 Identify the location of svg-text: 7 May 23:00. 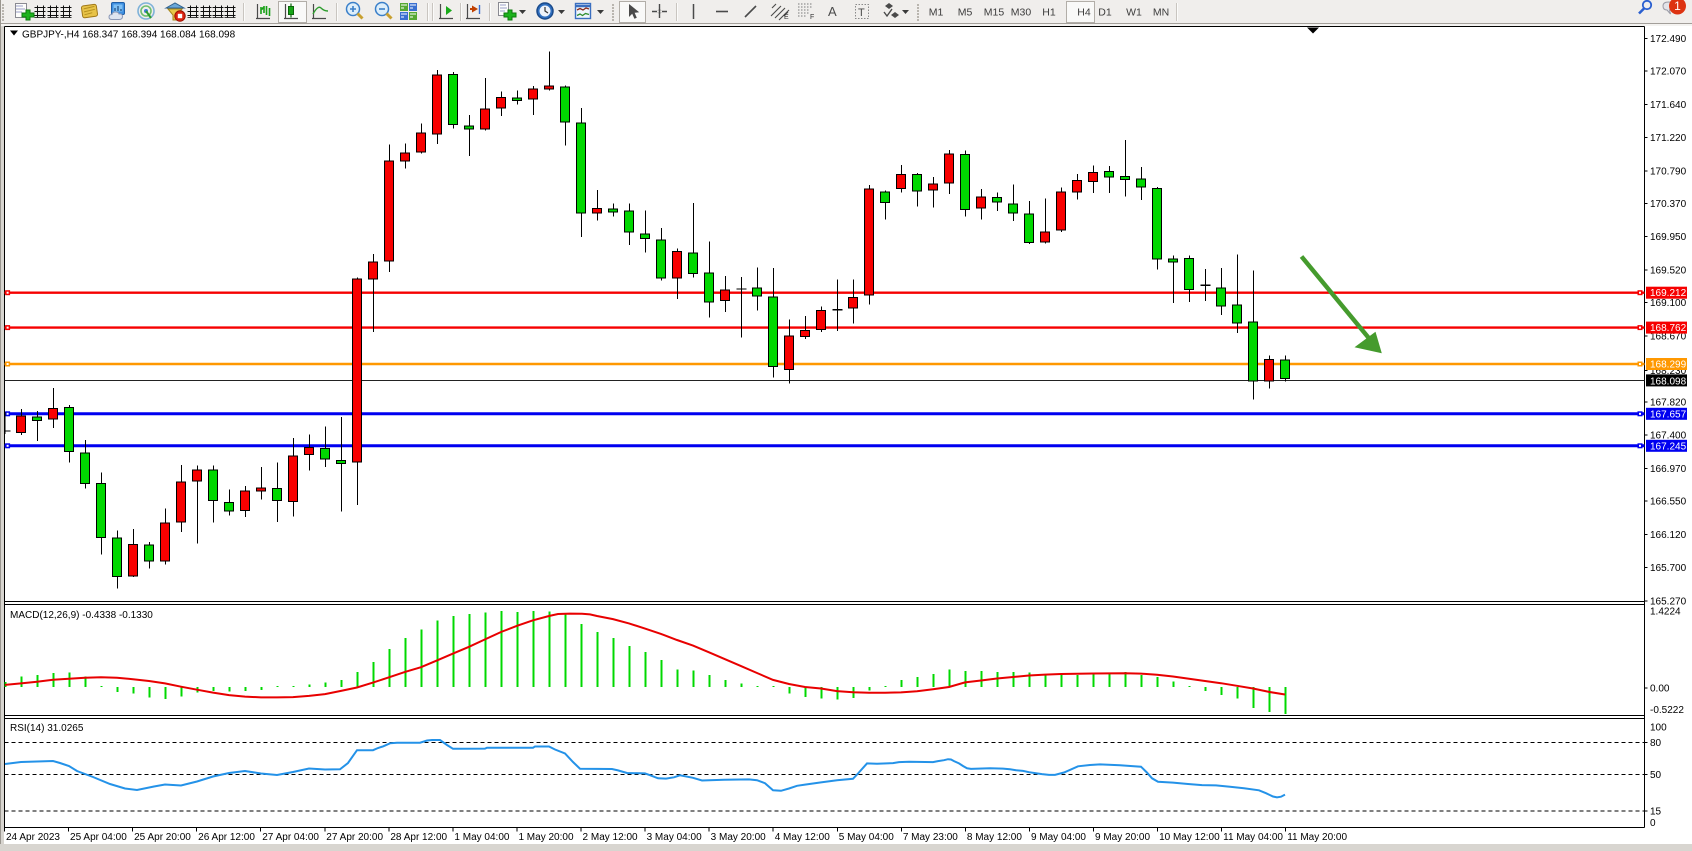
(930, 837).